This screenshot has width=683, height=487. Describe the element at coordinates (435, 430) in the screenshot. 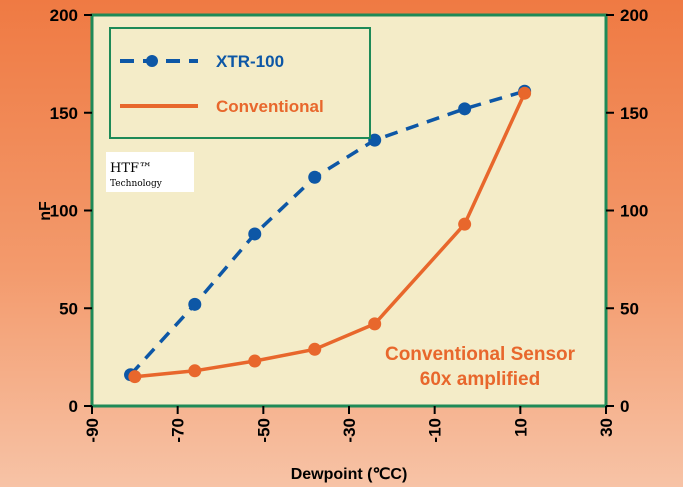

I see `x-tick-label: -10` at that location.